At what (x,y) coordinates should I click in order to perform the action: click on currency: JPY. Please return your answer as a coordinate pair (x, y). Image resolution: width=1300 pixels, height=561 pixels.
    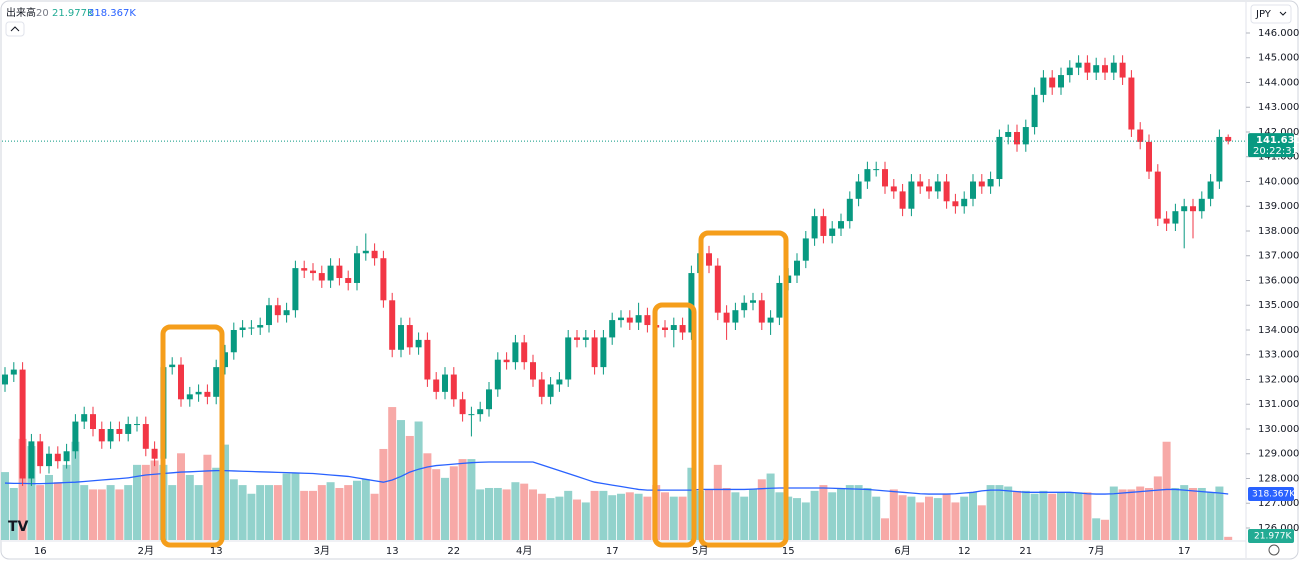
    Looking at the image, I should click on (1263, 14).